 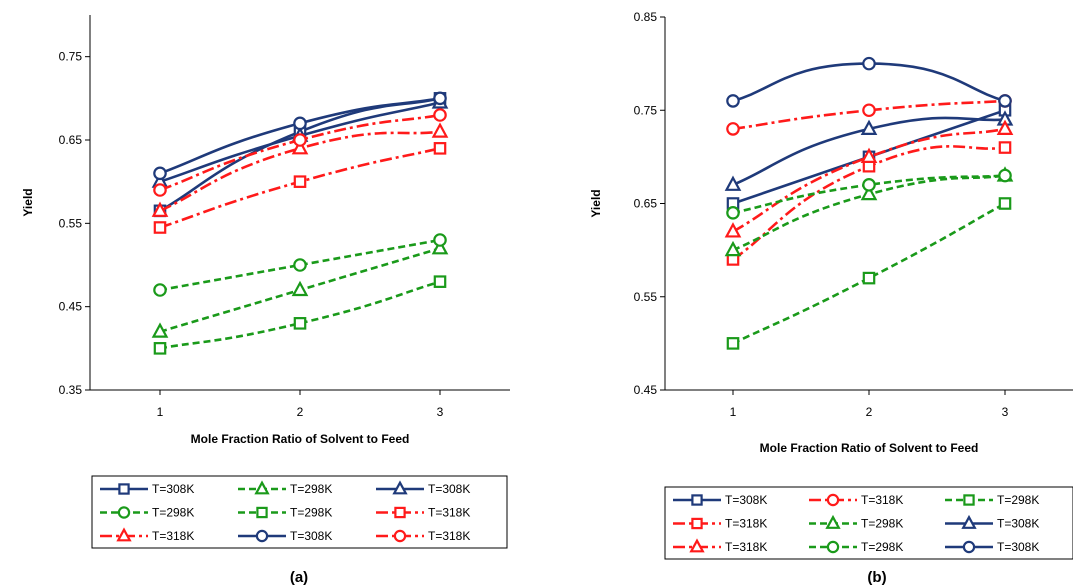 I want to click on chart-a-ylabel: Yield, so click(x=28, y=202).